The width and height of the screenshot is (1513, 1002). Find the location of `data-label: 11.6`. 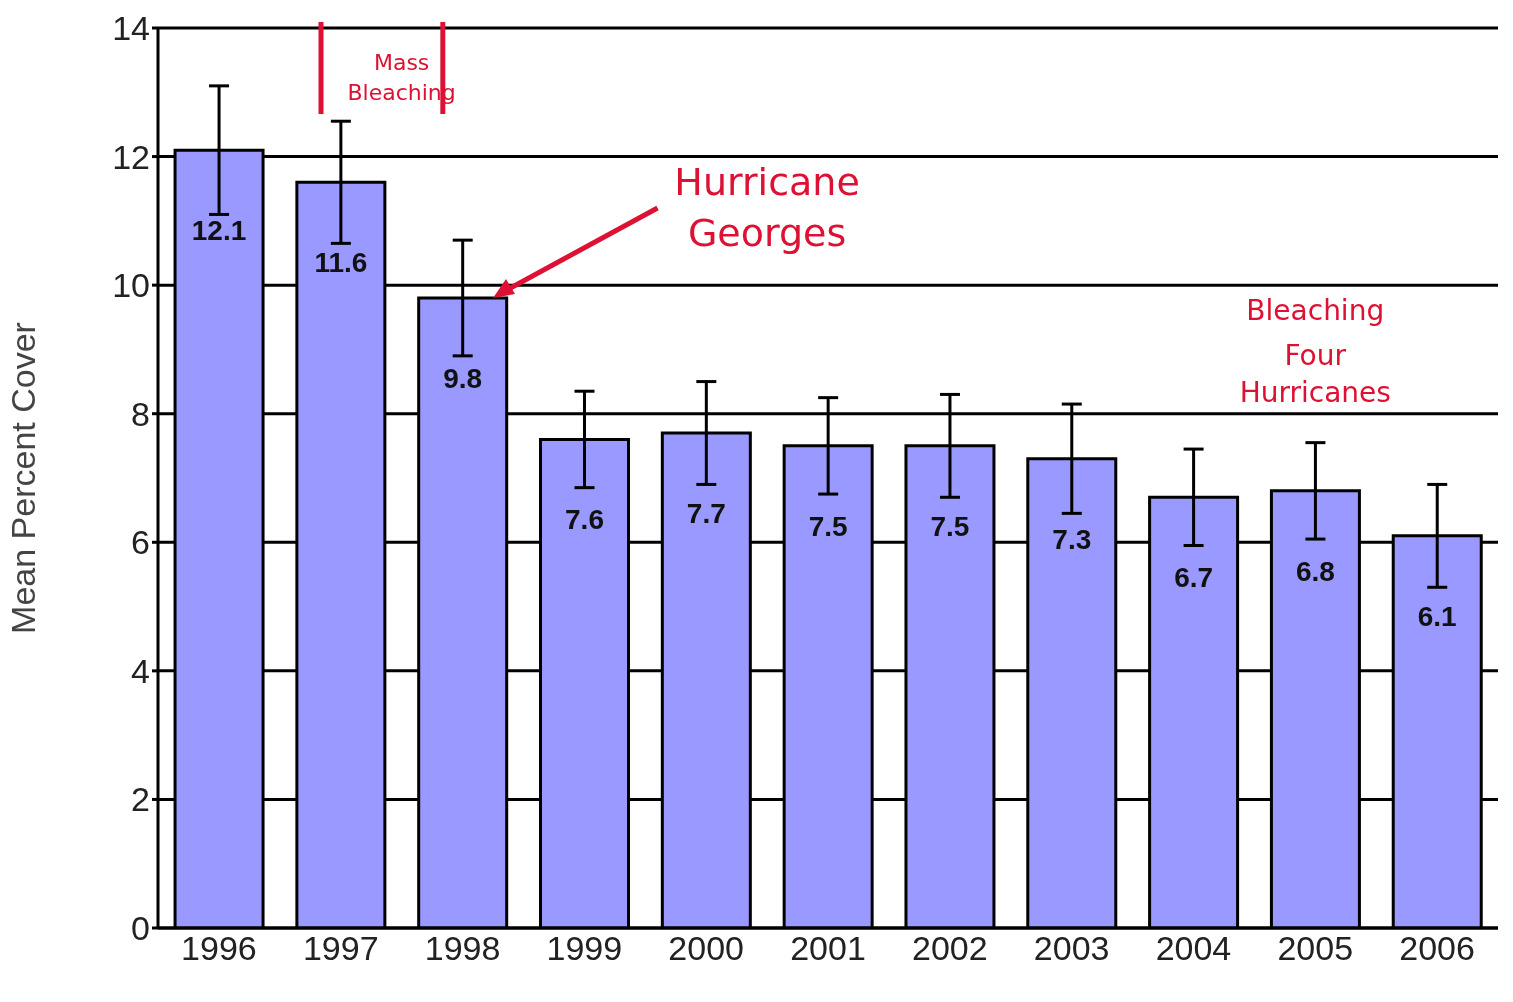

data-label: 11.6 is located at coordinates (341, 263).